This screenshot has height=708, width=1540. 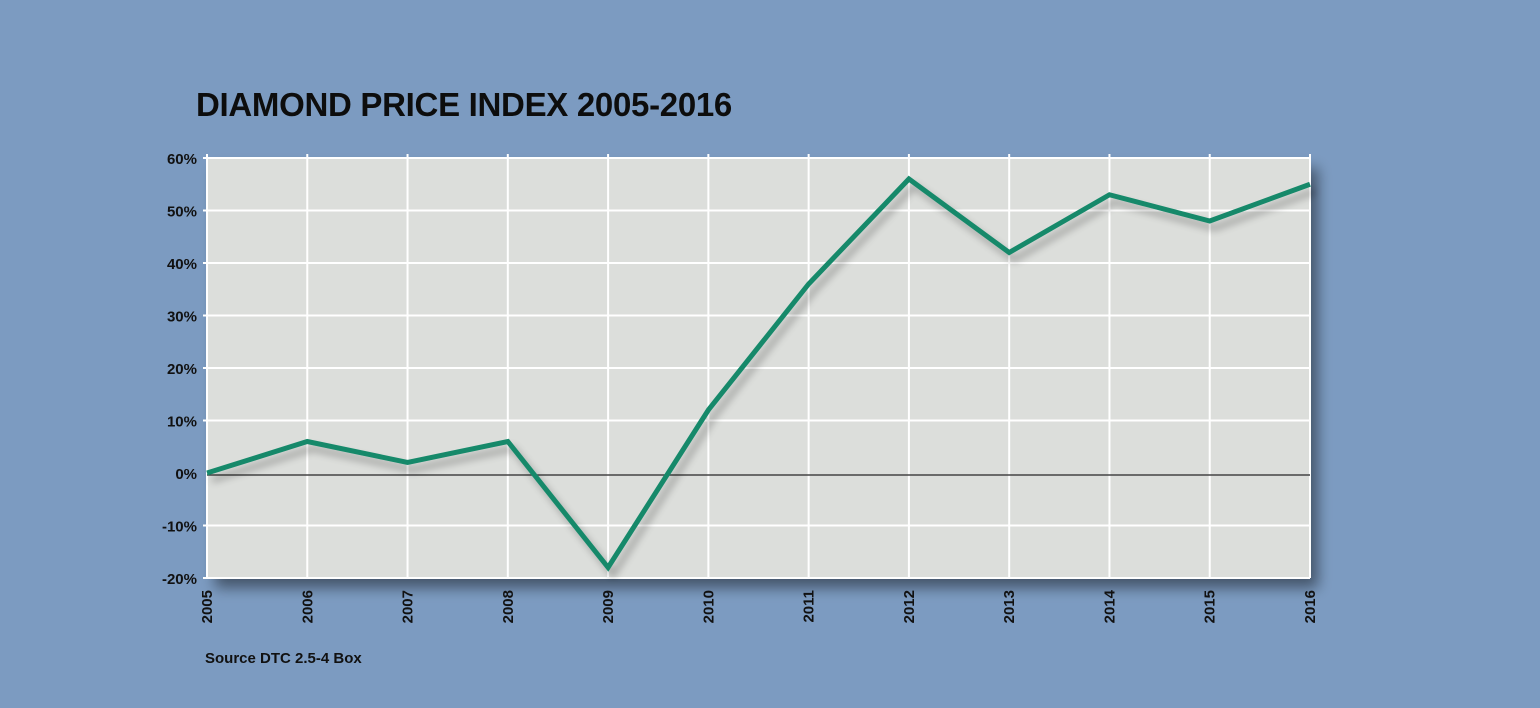 What do you see at coordinates (182, 264) in the screenshot?
I see `y-tick-label: 40%` at bounding box center [182, 264].